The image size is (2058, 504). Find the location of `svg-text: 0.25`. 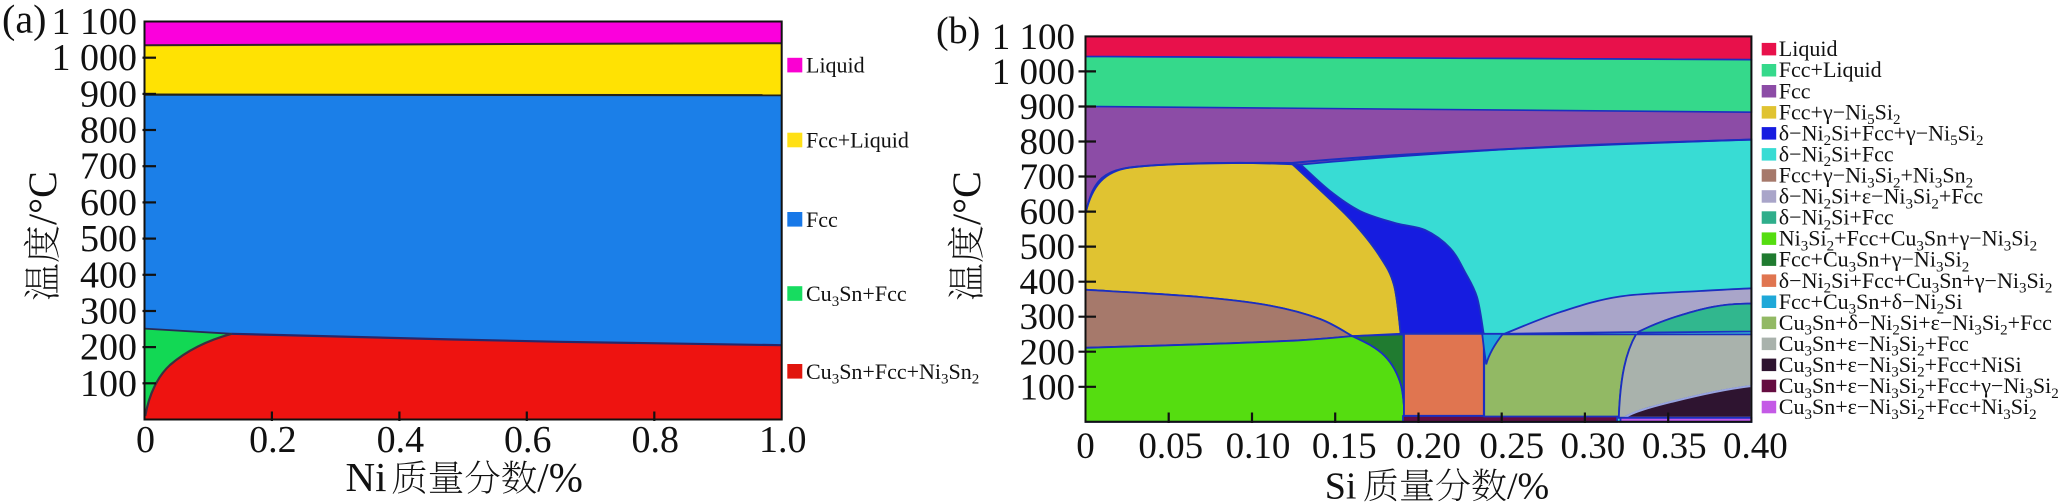

svg-text: 0.25 is located at coordinates (1511, 446).